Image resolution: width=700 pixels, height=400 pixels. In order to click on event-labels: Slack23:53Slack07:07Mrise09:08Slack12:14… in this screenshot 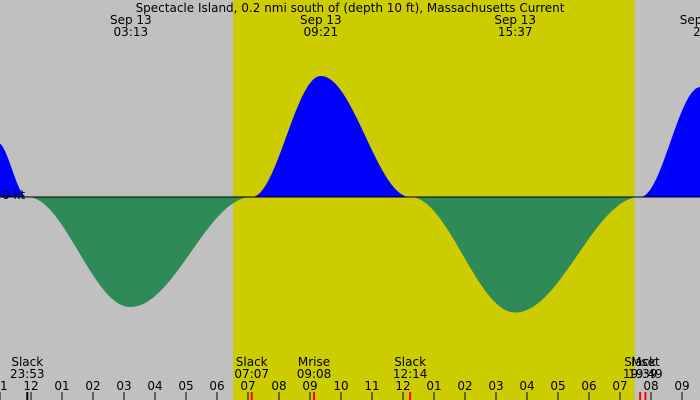, I will do `click(336, 377)`.